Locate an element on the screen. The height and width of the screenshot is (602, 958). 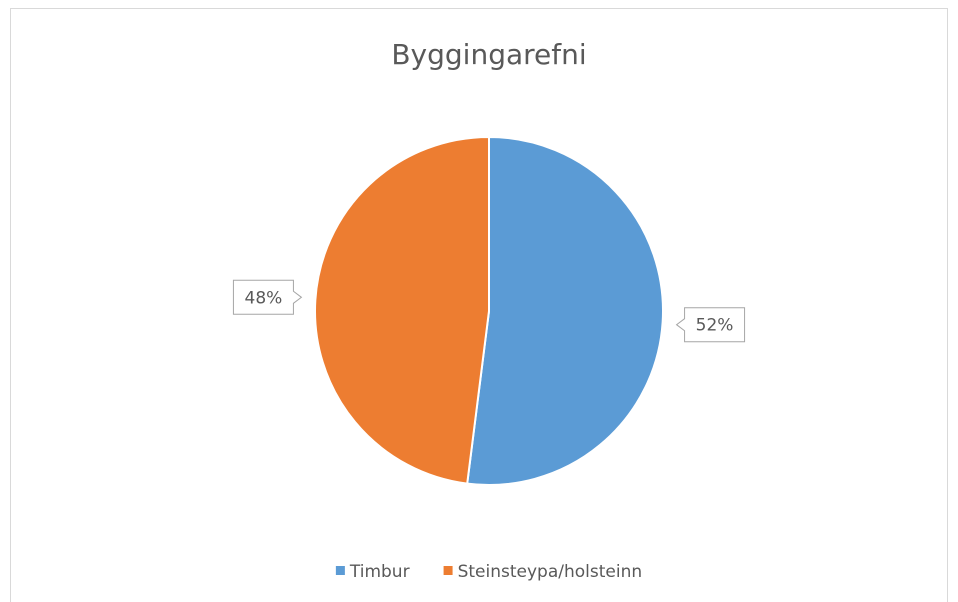
legend-label: Steinsteypa/holsteinn is located at coordinates (550, 572).